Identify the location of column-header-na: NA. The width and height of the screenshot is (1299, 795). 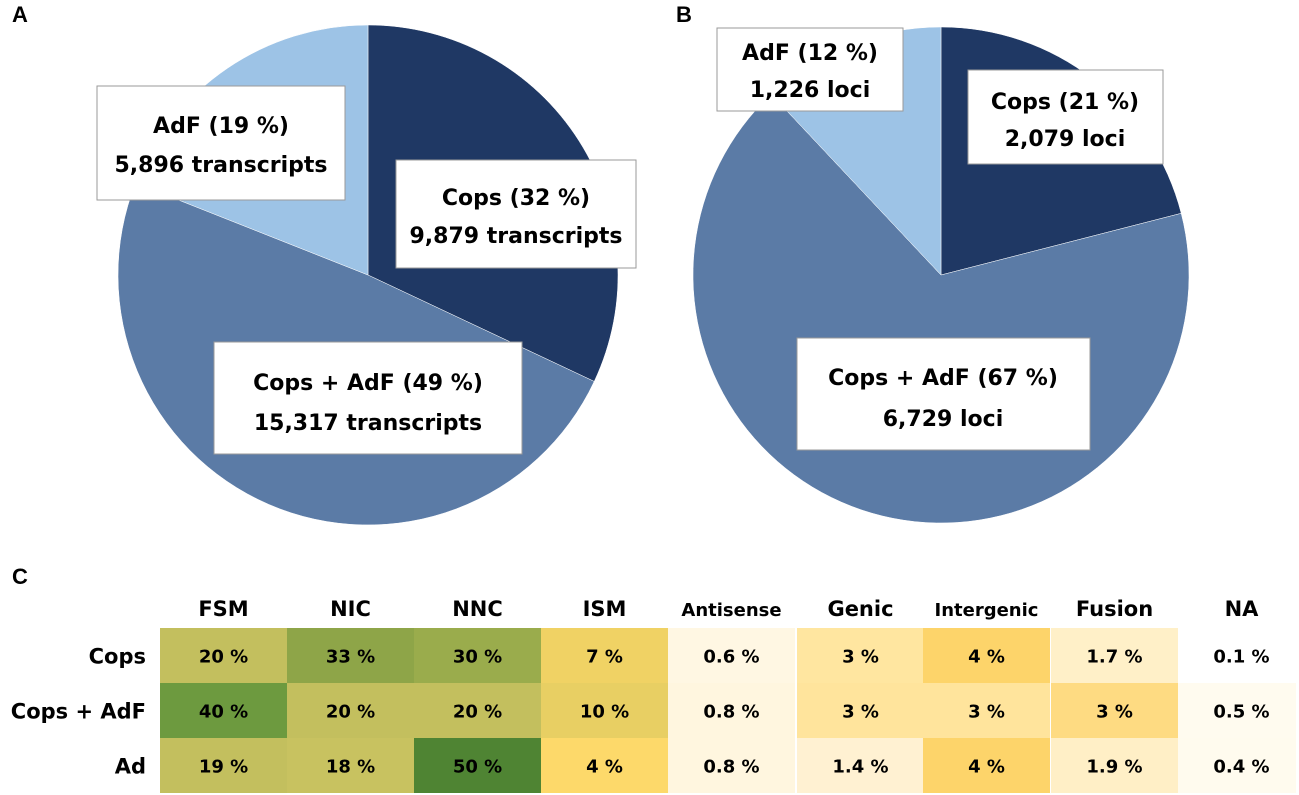
(1242, 609).